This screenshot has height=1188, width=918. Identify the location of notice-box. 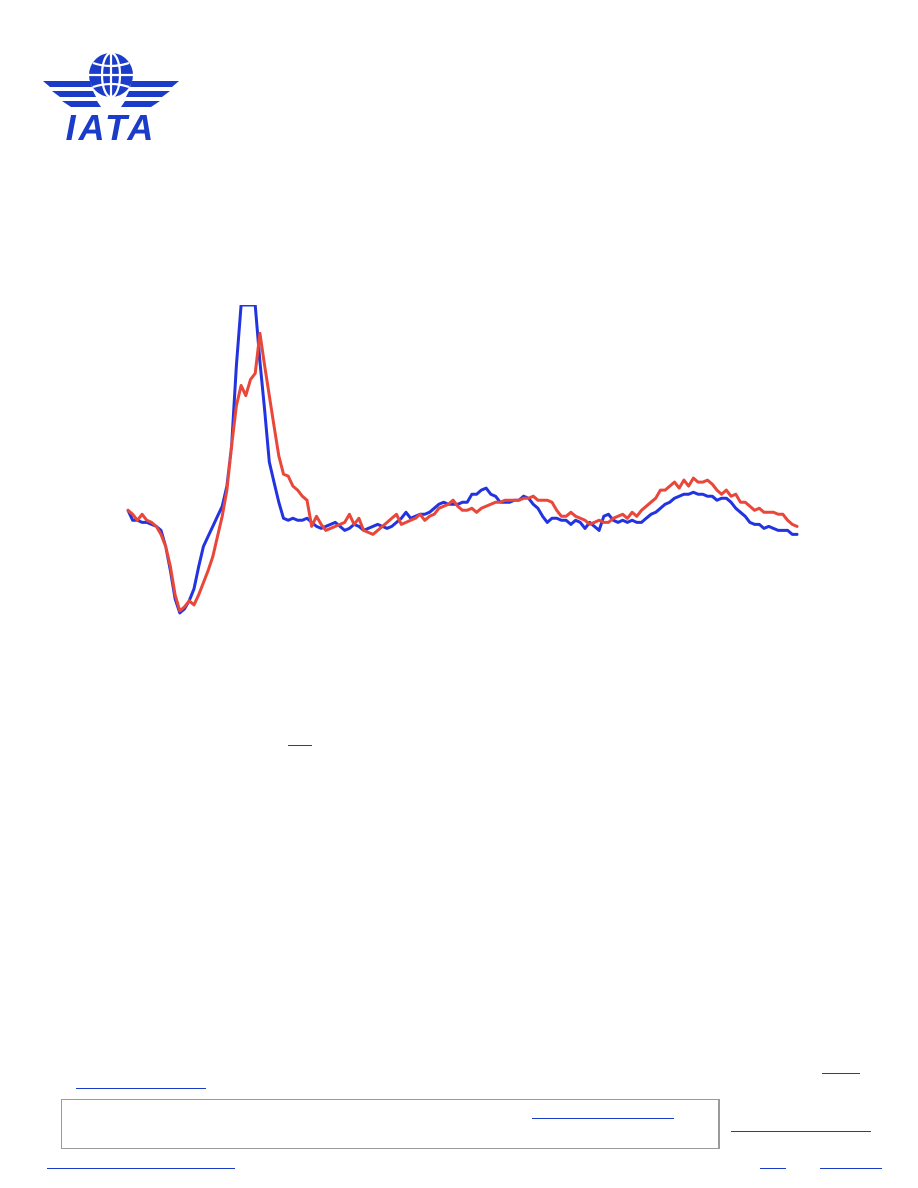
(390, 1124).